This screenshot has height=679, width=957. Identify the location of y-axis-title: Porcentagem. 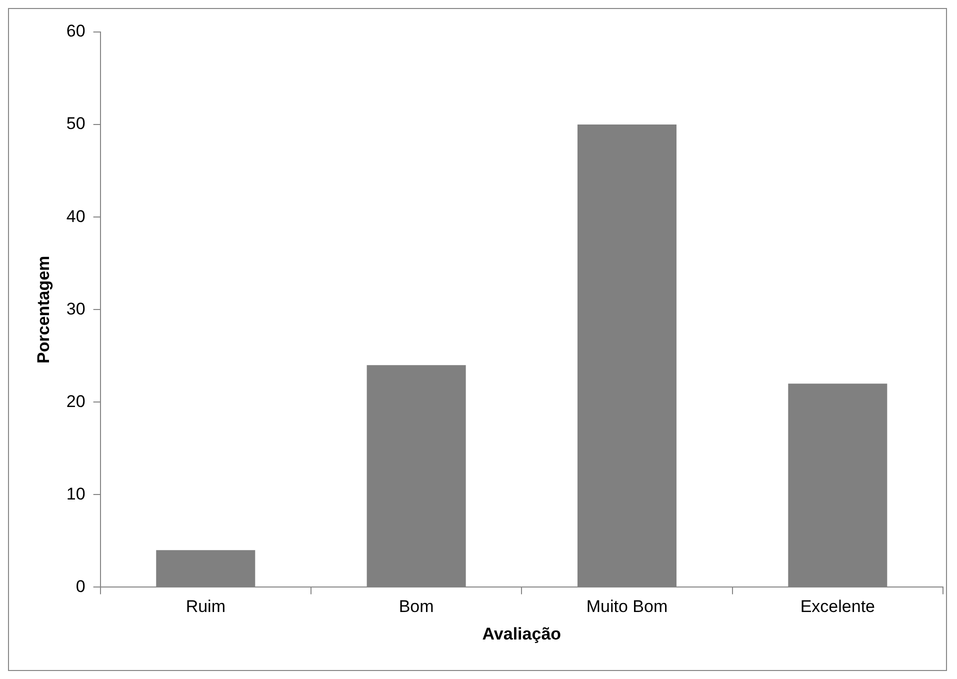
(43, 310).